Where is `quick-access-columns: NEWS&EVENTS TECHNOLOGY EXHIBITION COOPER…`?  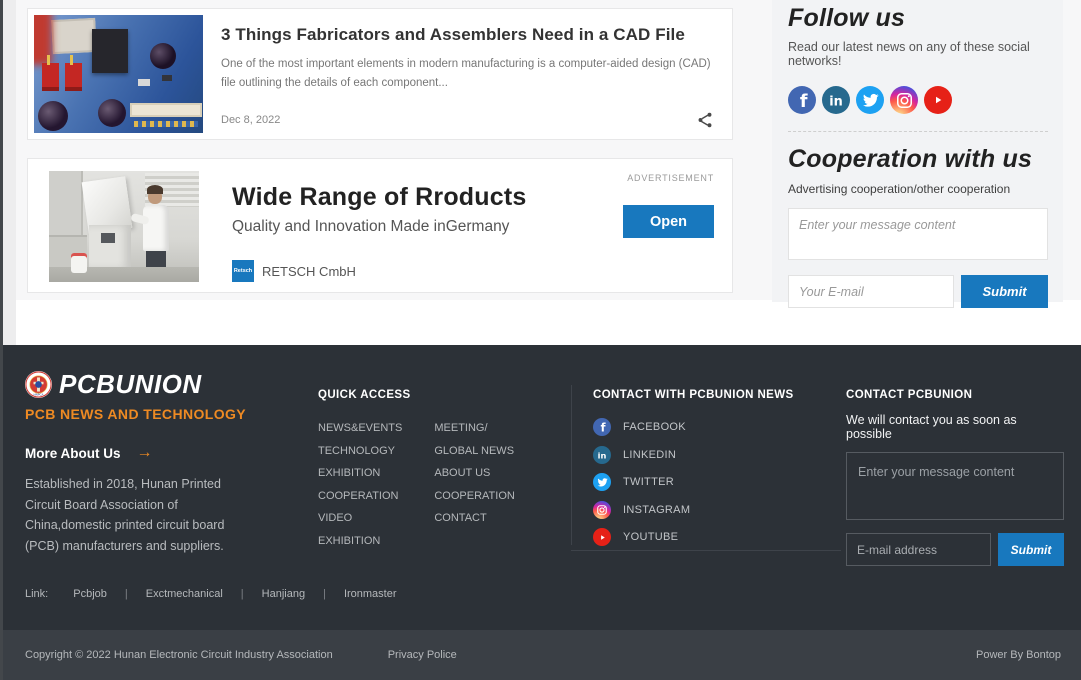
quick-access-columns: NEWS&EVENTS TECHNOLOGY EXHIBITION COOPER… is located at coordinates (416, 489).